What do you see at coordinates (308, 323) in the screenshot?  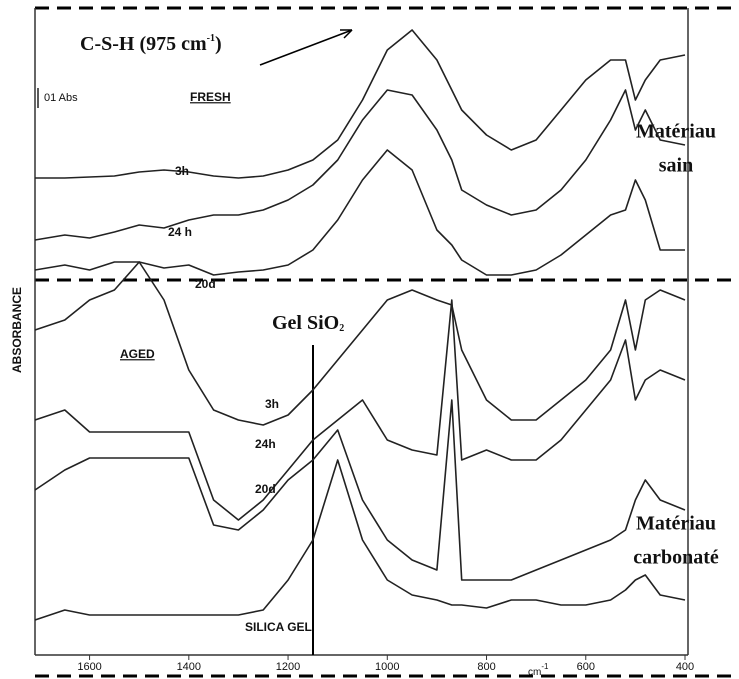 I see `annotation: Gel SiO2` at bounding box center [308, 323].